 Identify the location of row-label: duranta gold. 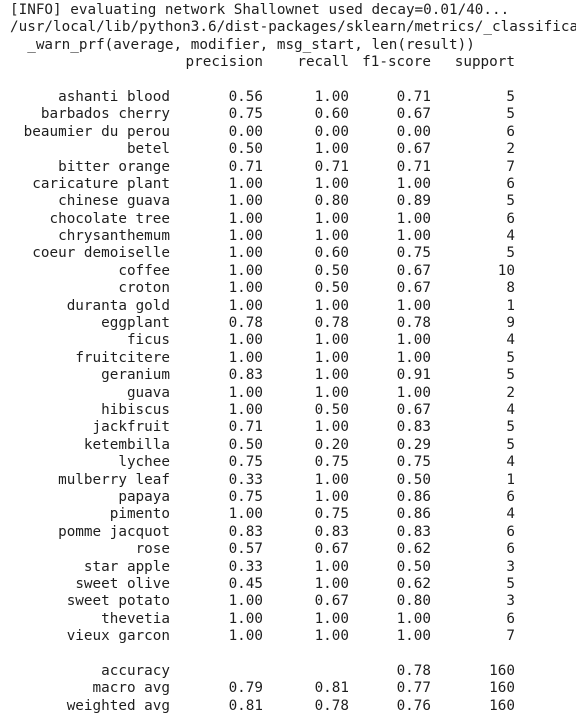
(118, 305).